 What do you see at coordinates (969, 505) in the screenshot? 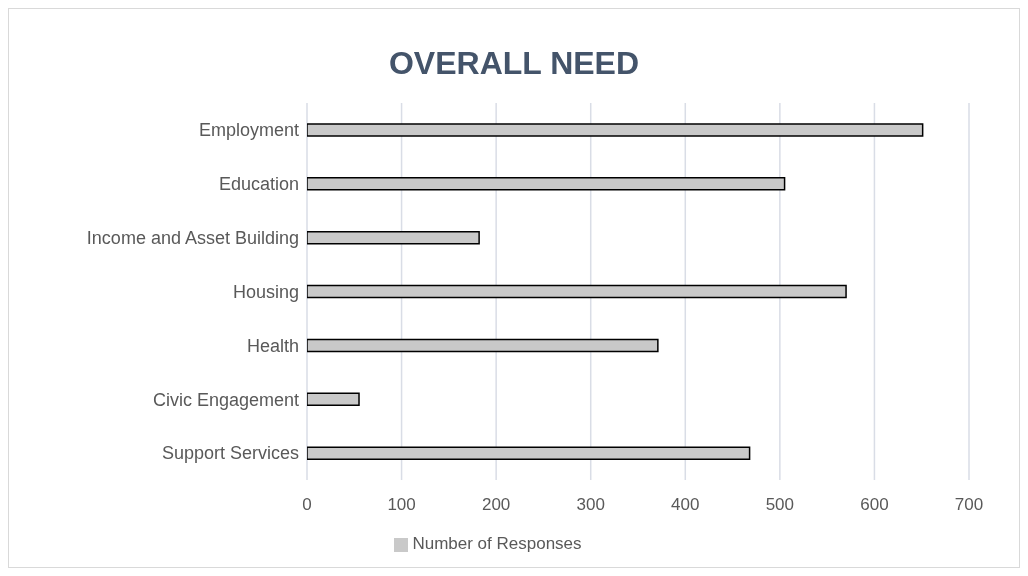
I see `x-tick-label: 700` at bounding box center [969, 505].